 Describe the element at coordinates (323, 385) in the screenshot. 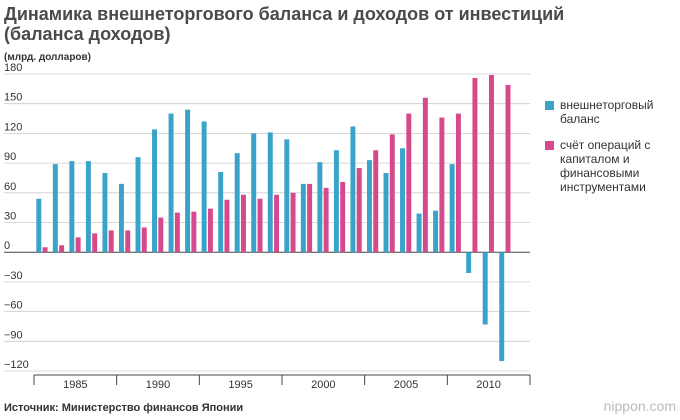

I see `x-tick-label: 2000` at that location.